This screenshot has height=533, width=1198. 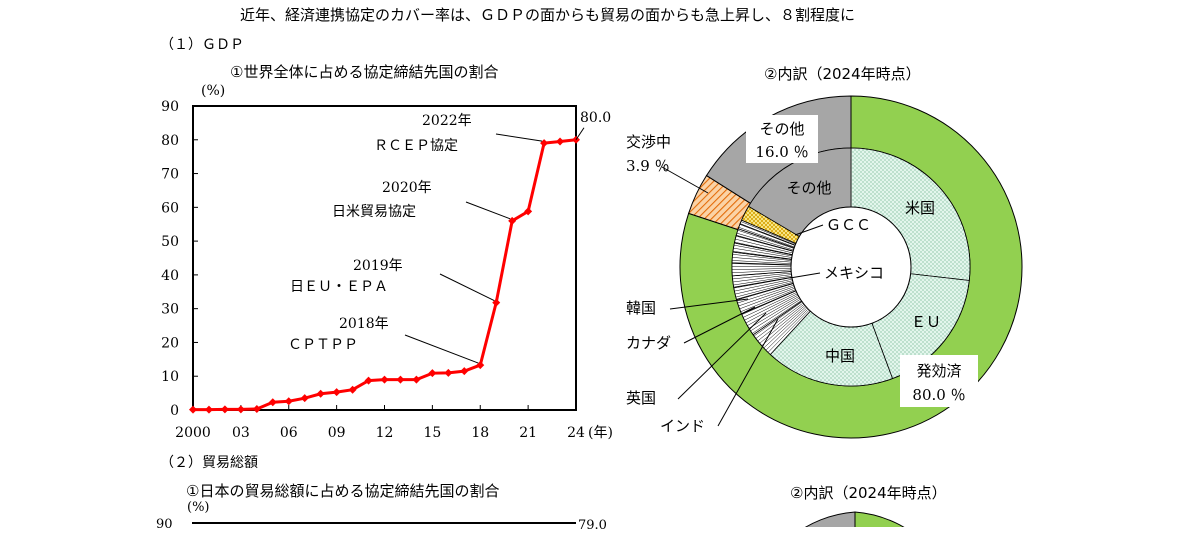 What do you see at coordinates (926, 322) in the screenshot?
I see `inner-slice-label: ＥＵ` at bounding box center [926, 322].